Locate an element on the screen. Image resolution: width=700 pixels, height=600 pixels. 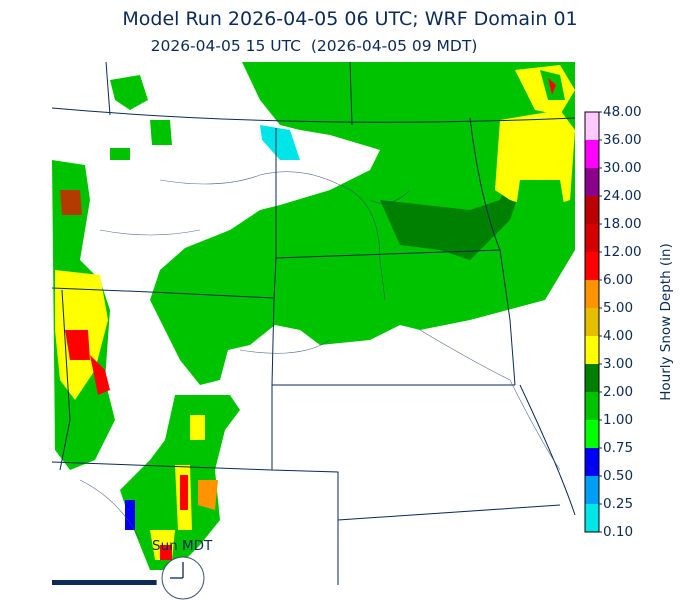
colorbar-tick-label: 24.00 is located at coordinates (622, 196).